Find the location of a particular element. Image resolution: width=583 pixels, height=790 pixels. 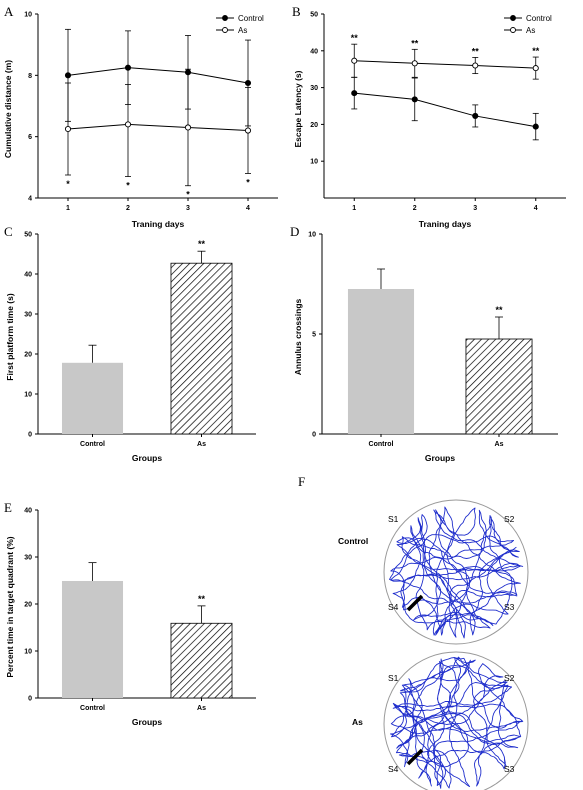

swim-path-as is located at coordinates (456, 722).